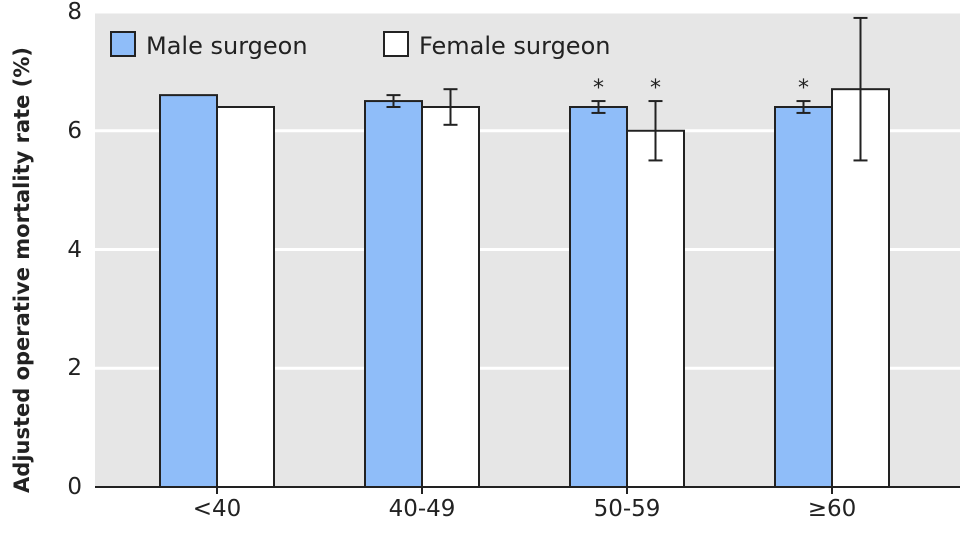 The height and width of the screenshot is (540, 960). Describe the element at coordinates (74, 130) in the screenshot. I see `y-tick-label: 6` at that location.